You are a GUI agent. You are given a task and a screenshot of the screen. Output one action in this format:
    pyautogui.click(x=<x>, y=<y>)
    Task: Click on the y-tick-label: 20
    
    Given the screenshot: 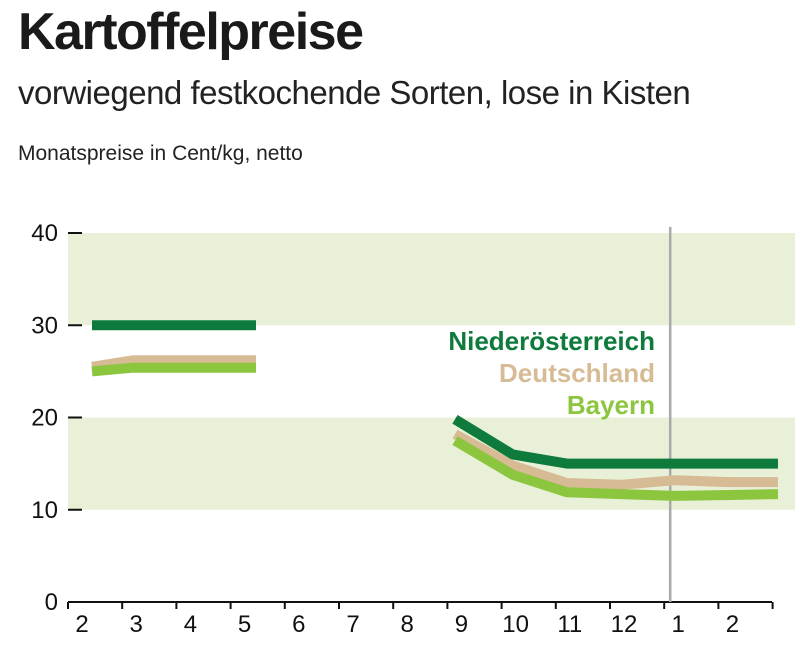 What is the action you would take?
    pyautogui.click(x=44, y=418)
    